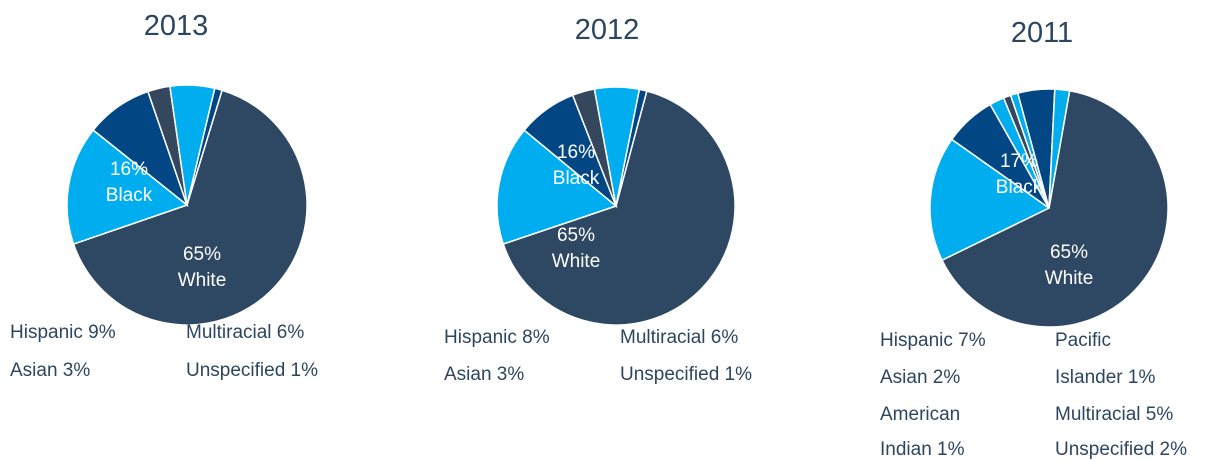 The height and width of the screenshot is (461, 1208). Describe the element at coordinates (607, 30) in the screenshot. I see `chart-title: 2012` at that location.